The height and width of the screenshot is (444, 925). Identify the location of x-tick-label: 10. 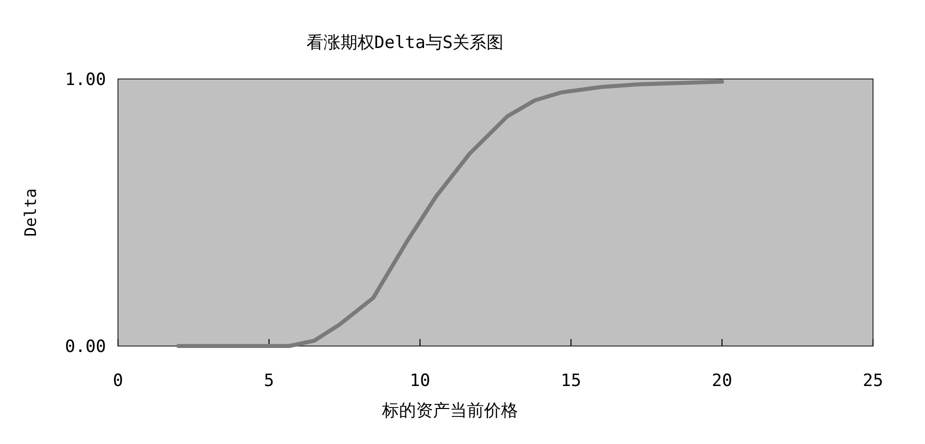
(420, 381).